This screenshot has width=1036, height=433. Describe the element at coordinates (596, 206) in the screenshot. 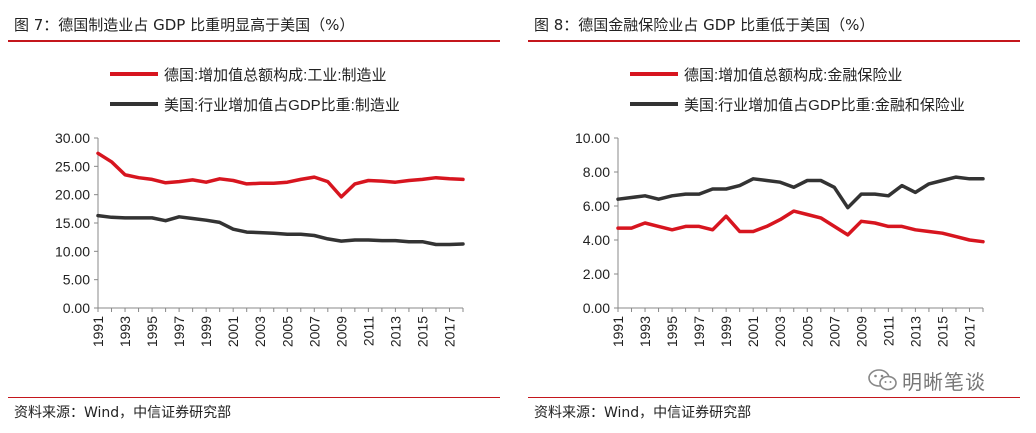

I see `y-tick-label: 6.00` at that location.